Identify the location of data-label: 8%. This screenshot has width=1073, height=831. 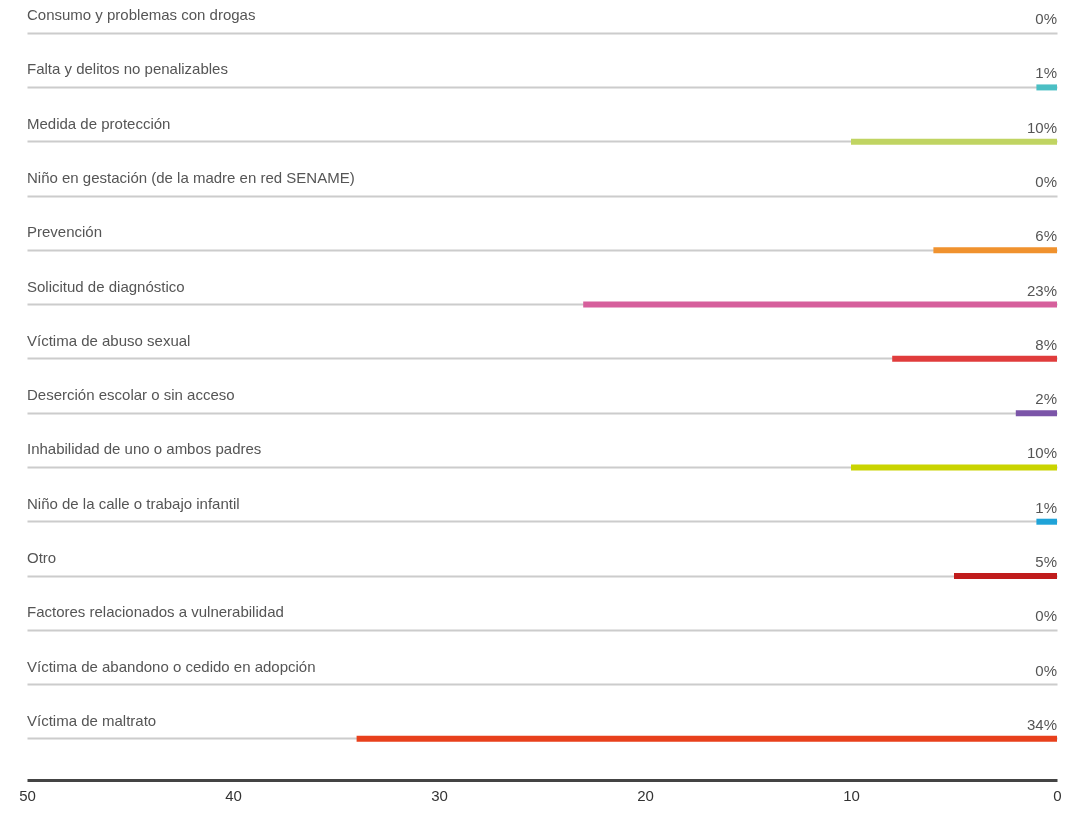
(1046, 344).